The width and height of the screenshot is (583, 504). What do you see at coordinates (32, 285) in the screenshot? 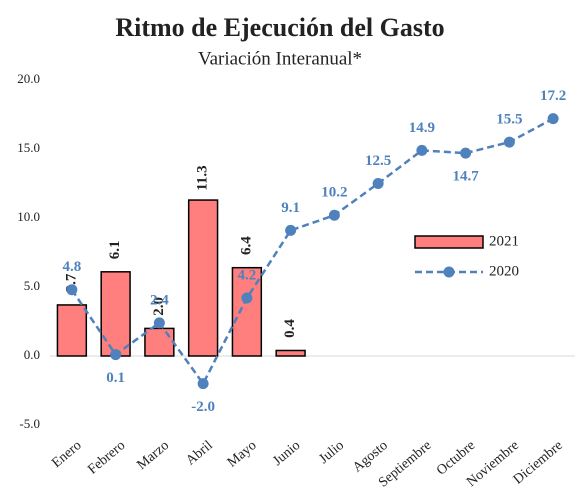
I see `y-tick-label: 5.0` at bounding box center [32, 285].